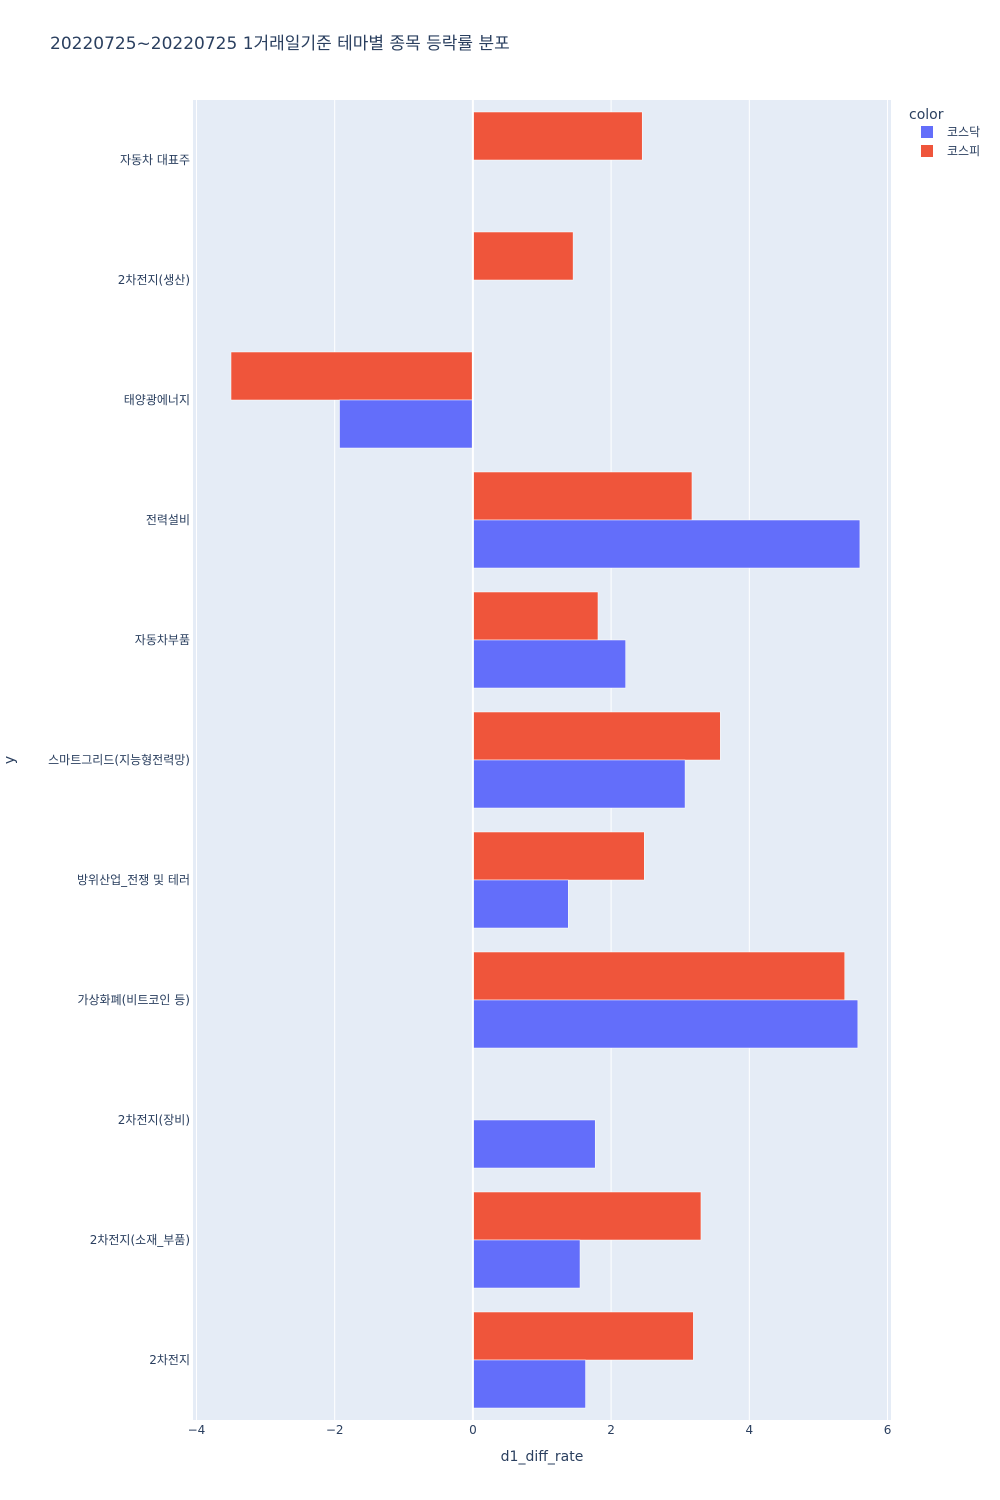  What do you see at coordinates (155, 160) in the screenshot?
I see `y-tick-label: 자동차 대표주` at bounding box center [155, 160].